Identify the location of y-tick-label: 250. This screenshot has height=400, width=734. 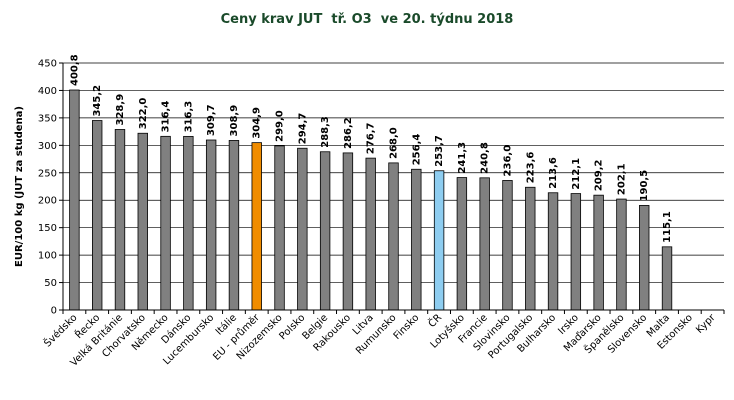
(47, 173).